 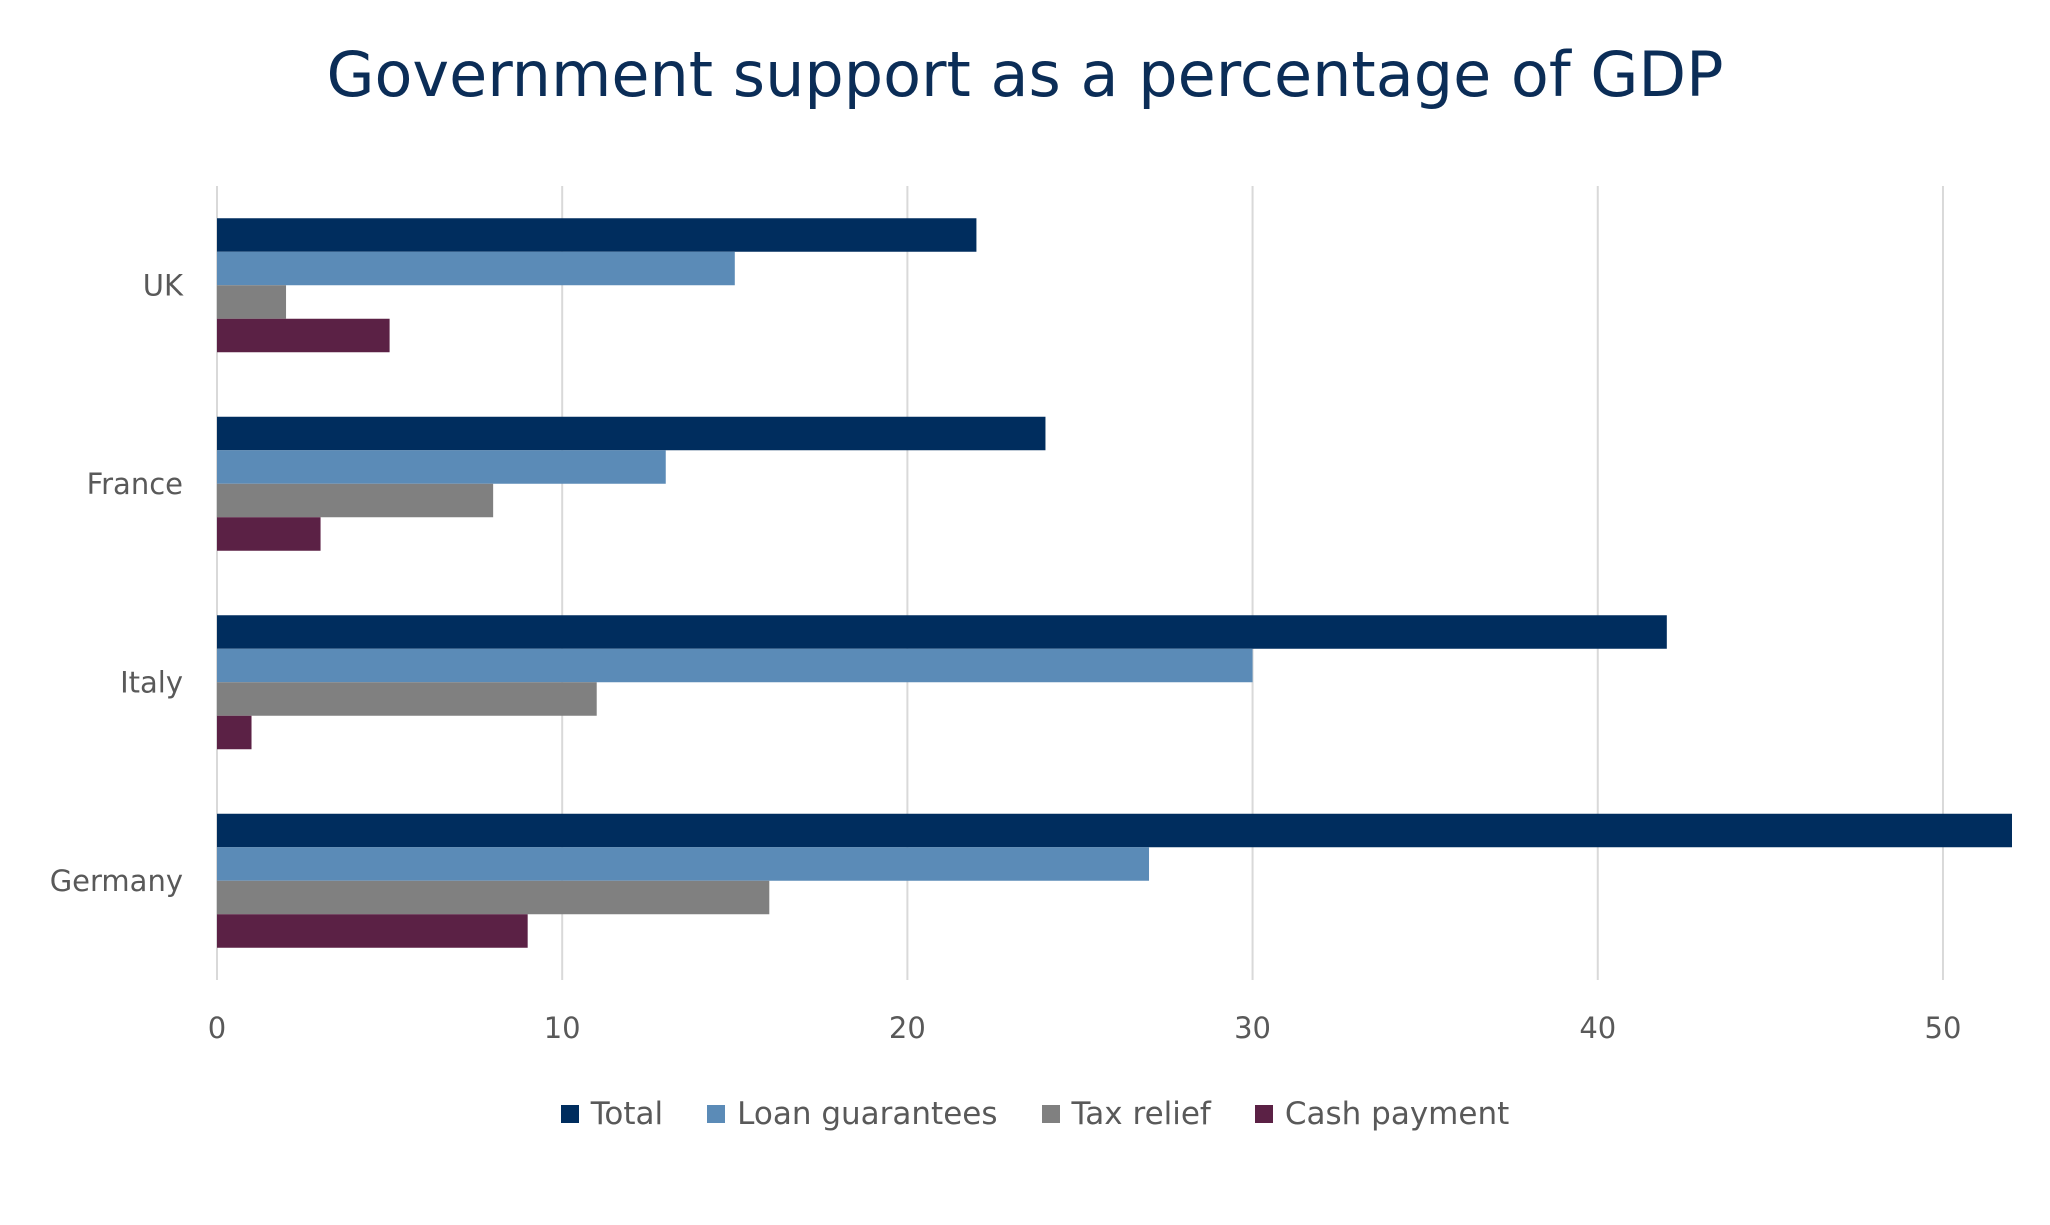 I want to click on x-tick-label: 40, so click(x=1597, y=1028).